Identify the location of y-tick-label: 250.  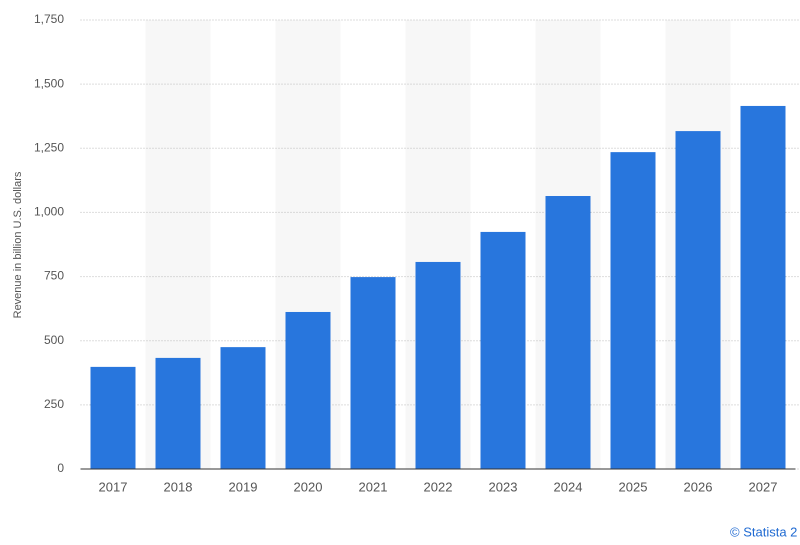
(54, 404).